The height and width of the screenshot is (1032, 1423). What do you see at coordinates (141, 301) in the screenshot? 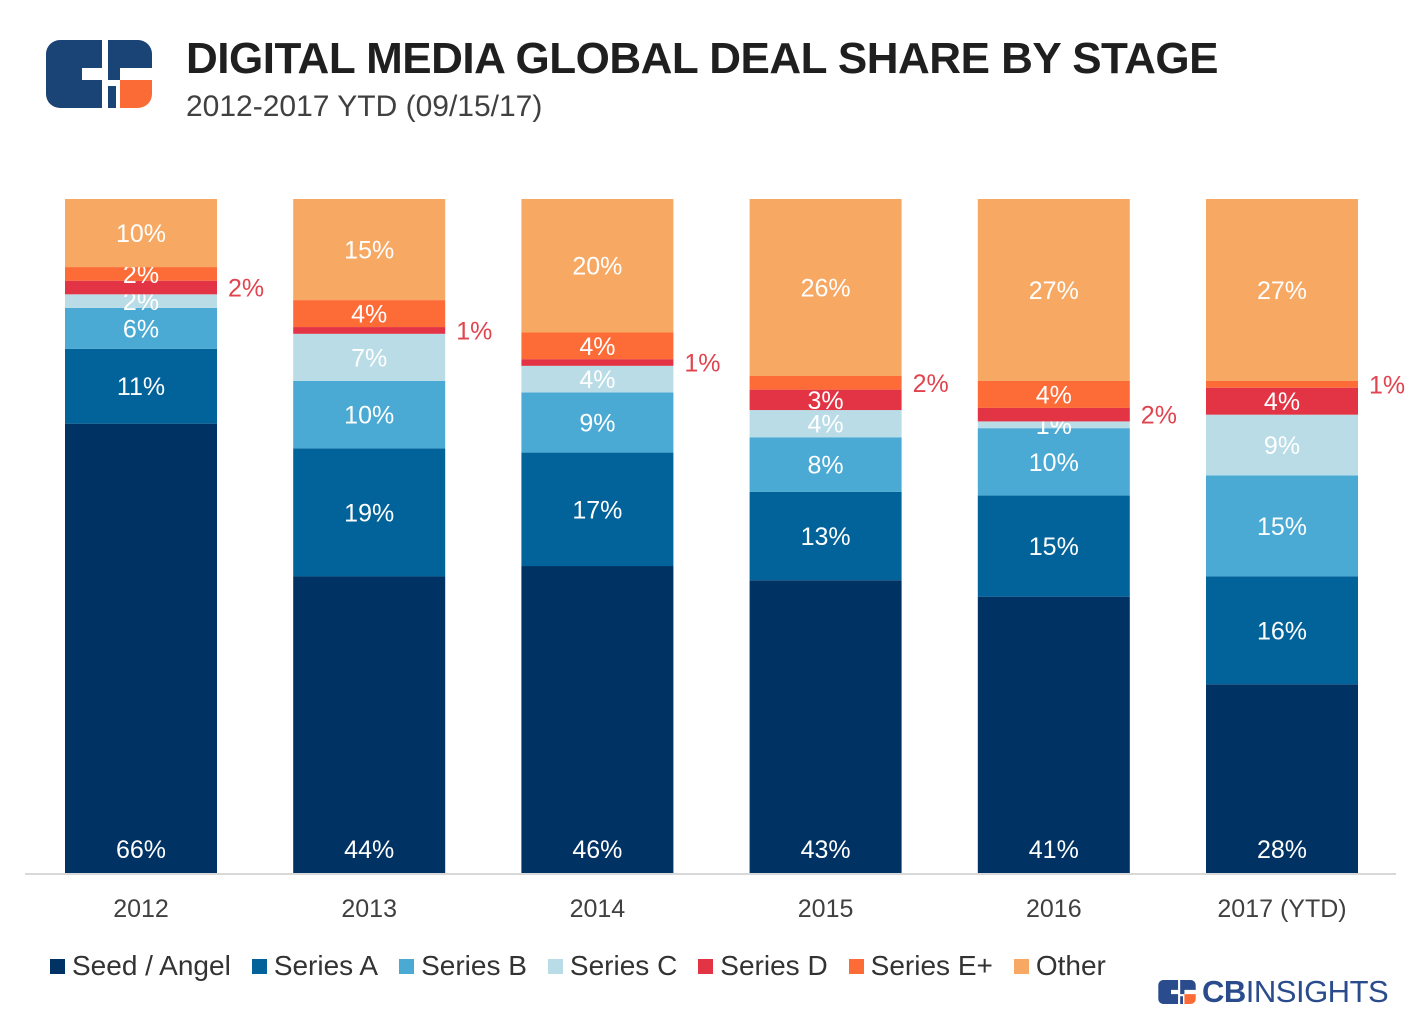
I see `bar-segment-2012-series-c` at bounding box center [141, 301].